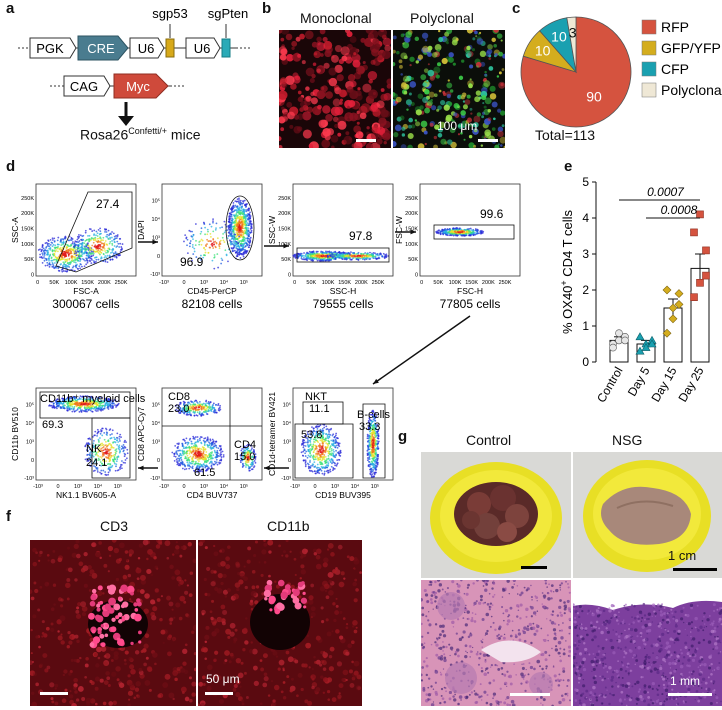 This screenshot has width=722, height=710. Describe the element at coordinates (319, 409) in the screenshot. I see `gate-label: 11.1` at that location.